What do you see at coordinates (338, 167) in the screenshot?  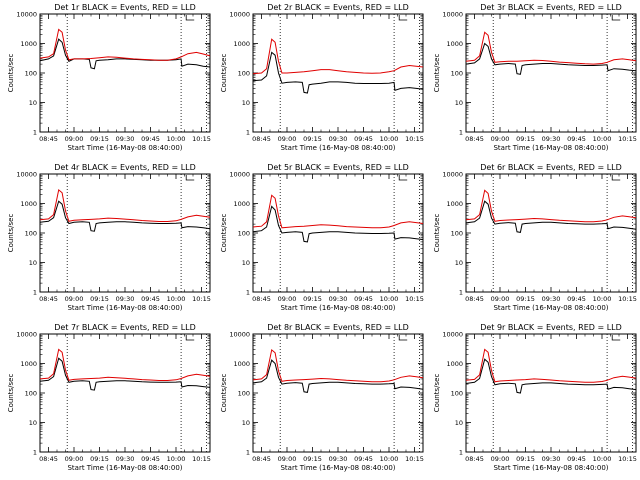 I see `panel-title: Det 5r BLACK = Events, RED = LLD` at bounding box center [338, 167].